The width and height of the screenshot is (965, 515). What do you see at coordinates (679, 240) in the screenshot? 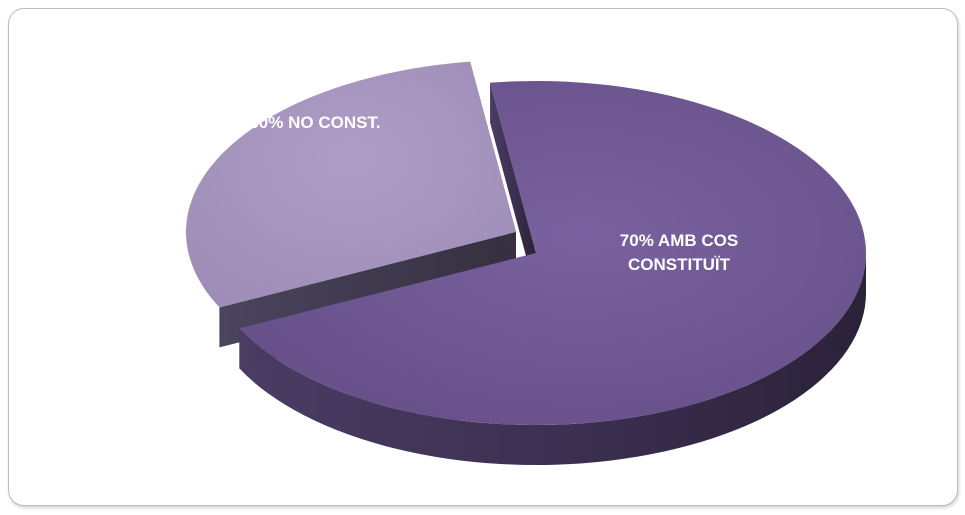
I see `slice-label-2-line-1: 70% AMB COS` at bounding box center [679, 240].